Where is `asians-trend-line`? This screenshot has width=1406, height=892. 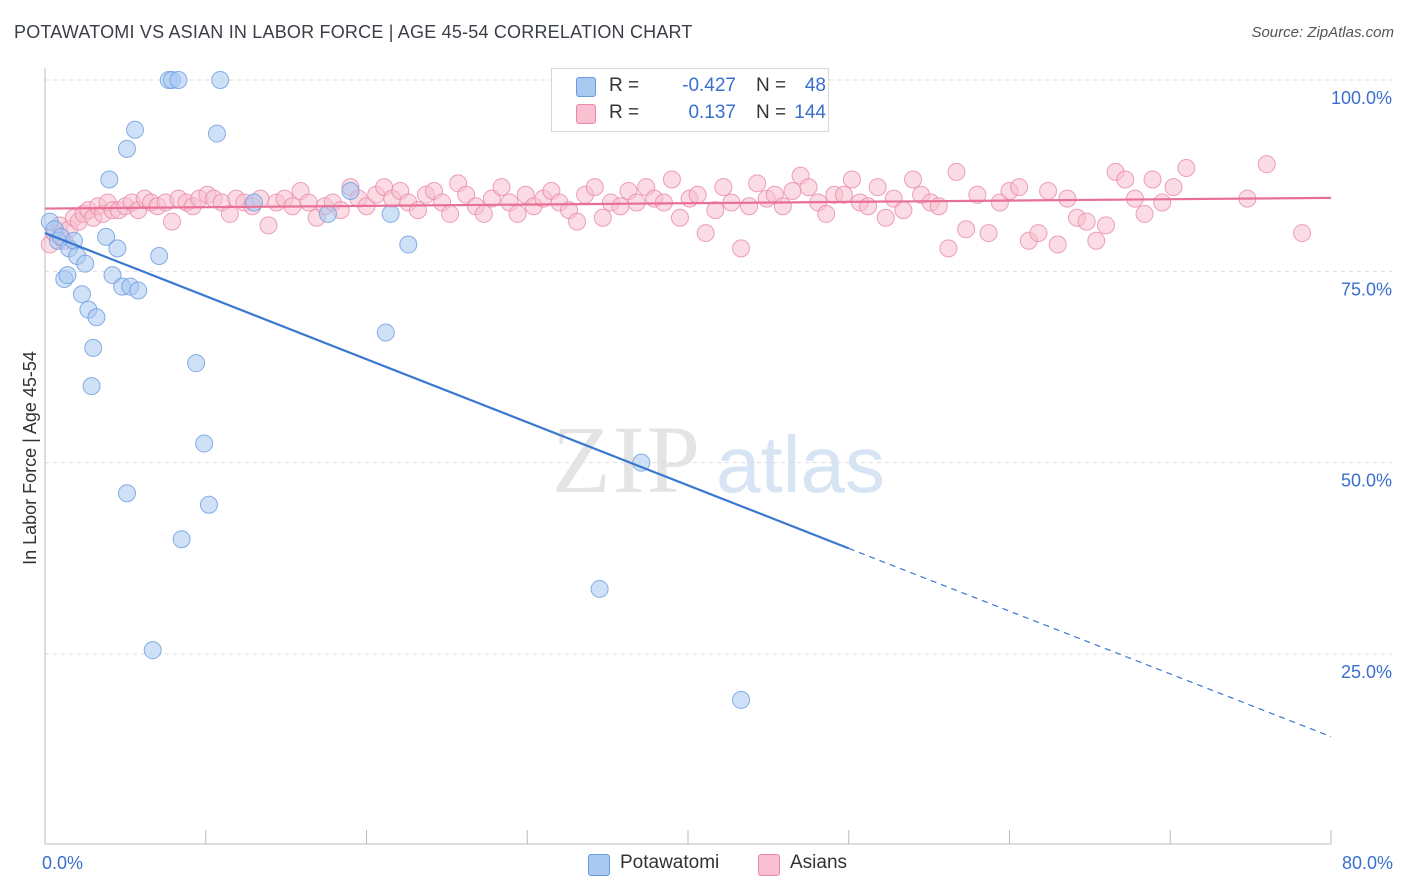 asians-trend-line is located at coordinates (688, 203).